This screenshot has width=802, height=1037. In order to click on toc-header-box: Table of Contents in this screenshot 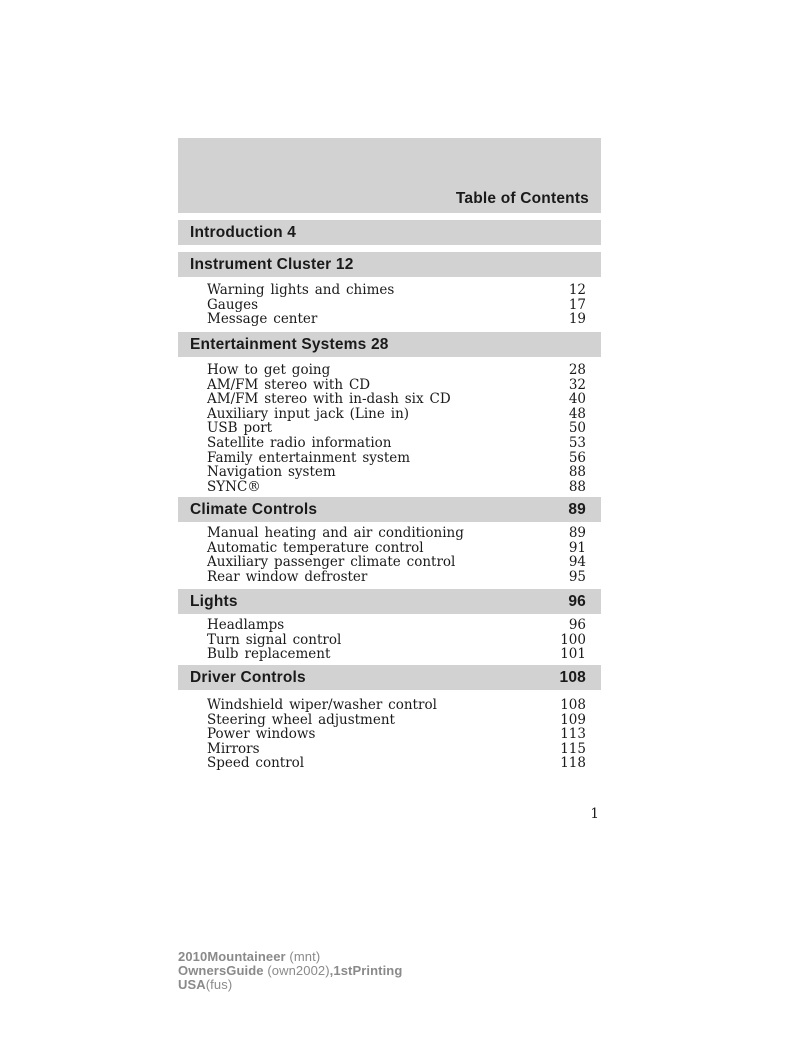, I will do `click(389, 175)`.